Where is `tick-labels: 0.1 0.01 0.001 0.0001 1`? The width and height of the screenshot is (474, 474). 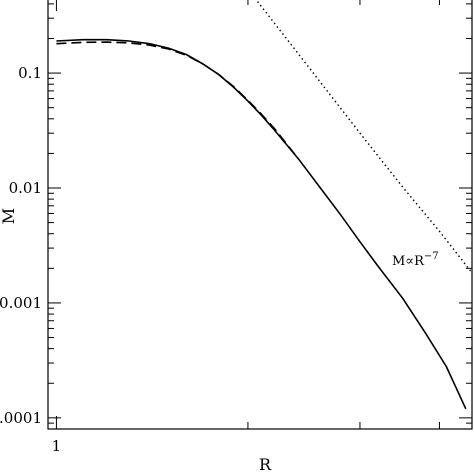
tick-labels: 0.1 0.01 0.001 0.0001 1 is located at coordinates (30, 259).